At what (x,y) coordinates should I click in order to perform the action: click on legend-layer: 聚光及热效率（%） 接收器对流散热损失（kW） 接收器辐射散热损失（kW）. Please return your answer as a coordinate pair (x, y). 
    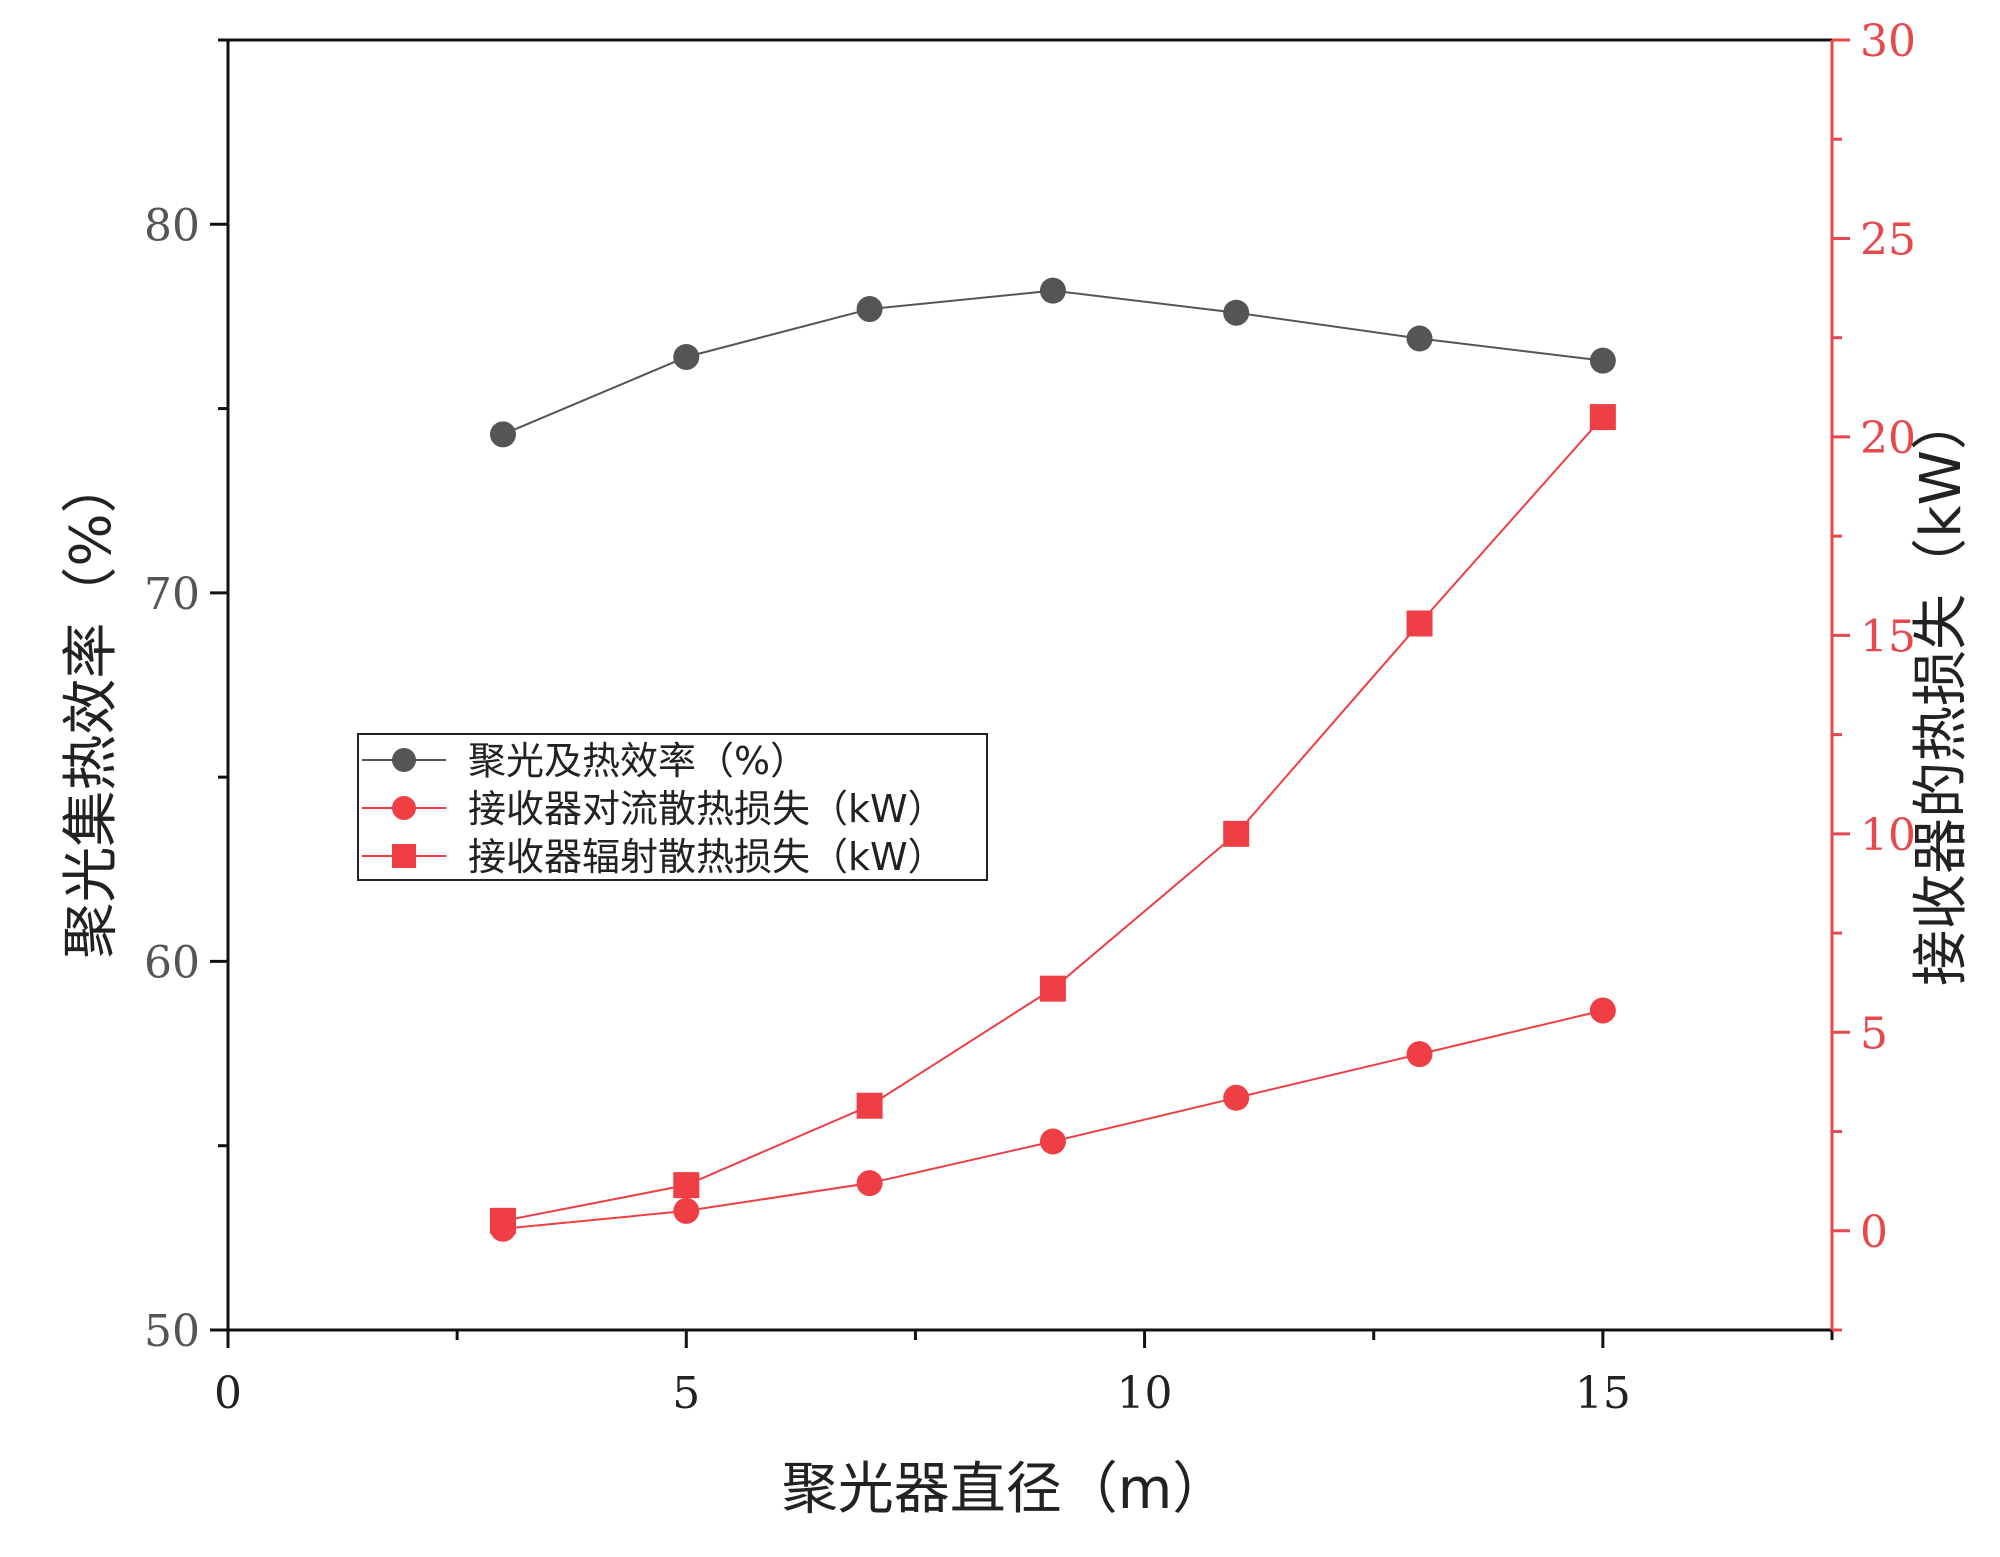
    Looking at the image, I should click on (672, 807).